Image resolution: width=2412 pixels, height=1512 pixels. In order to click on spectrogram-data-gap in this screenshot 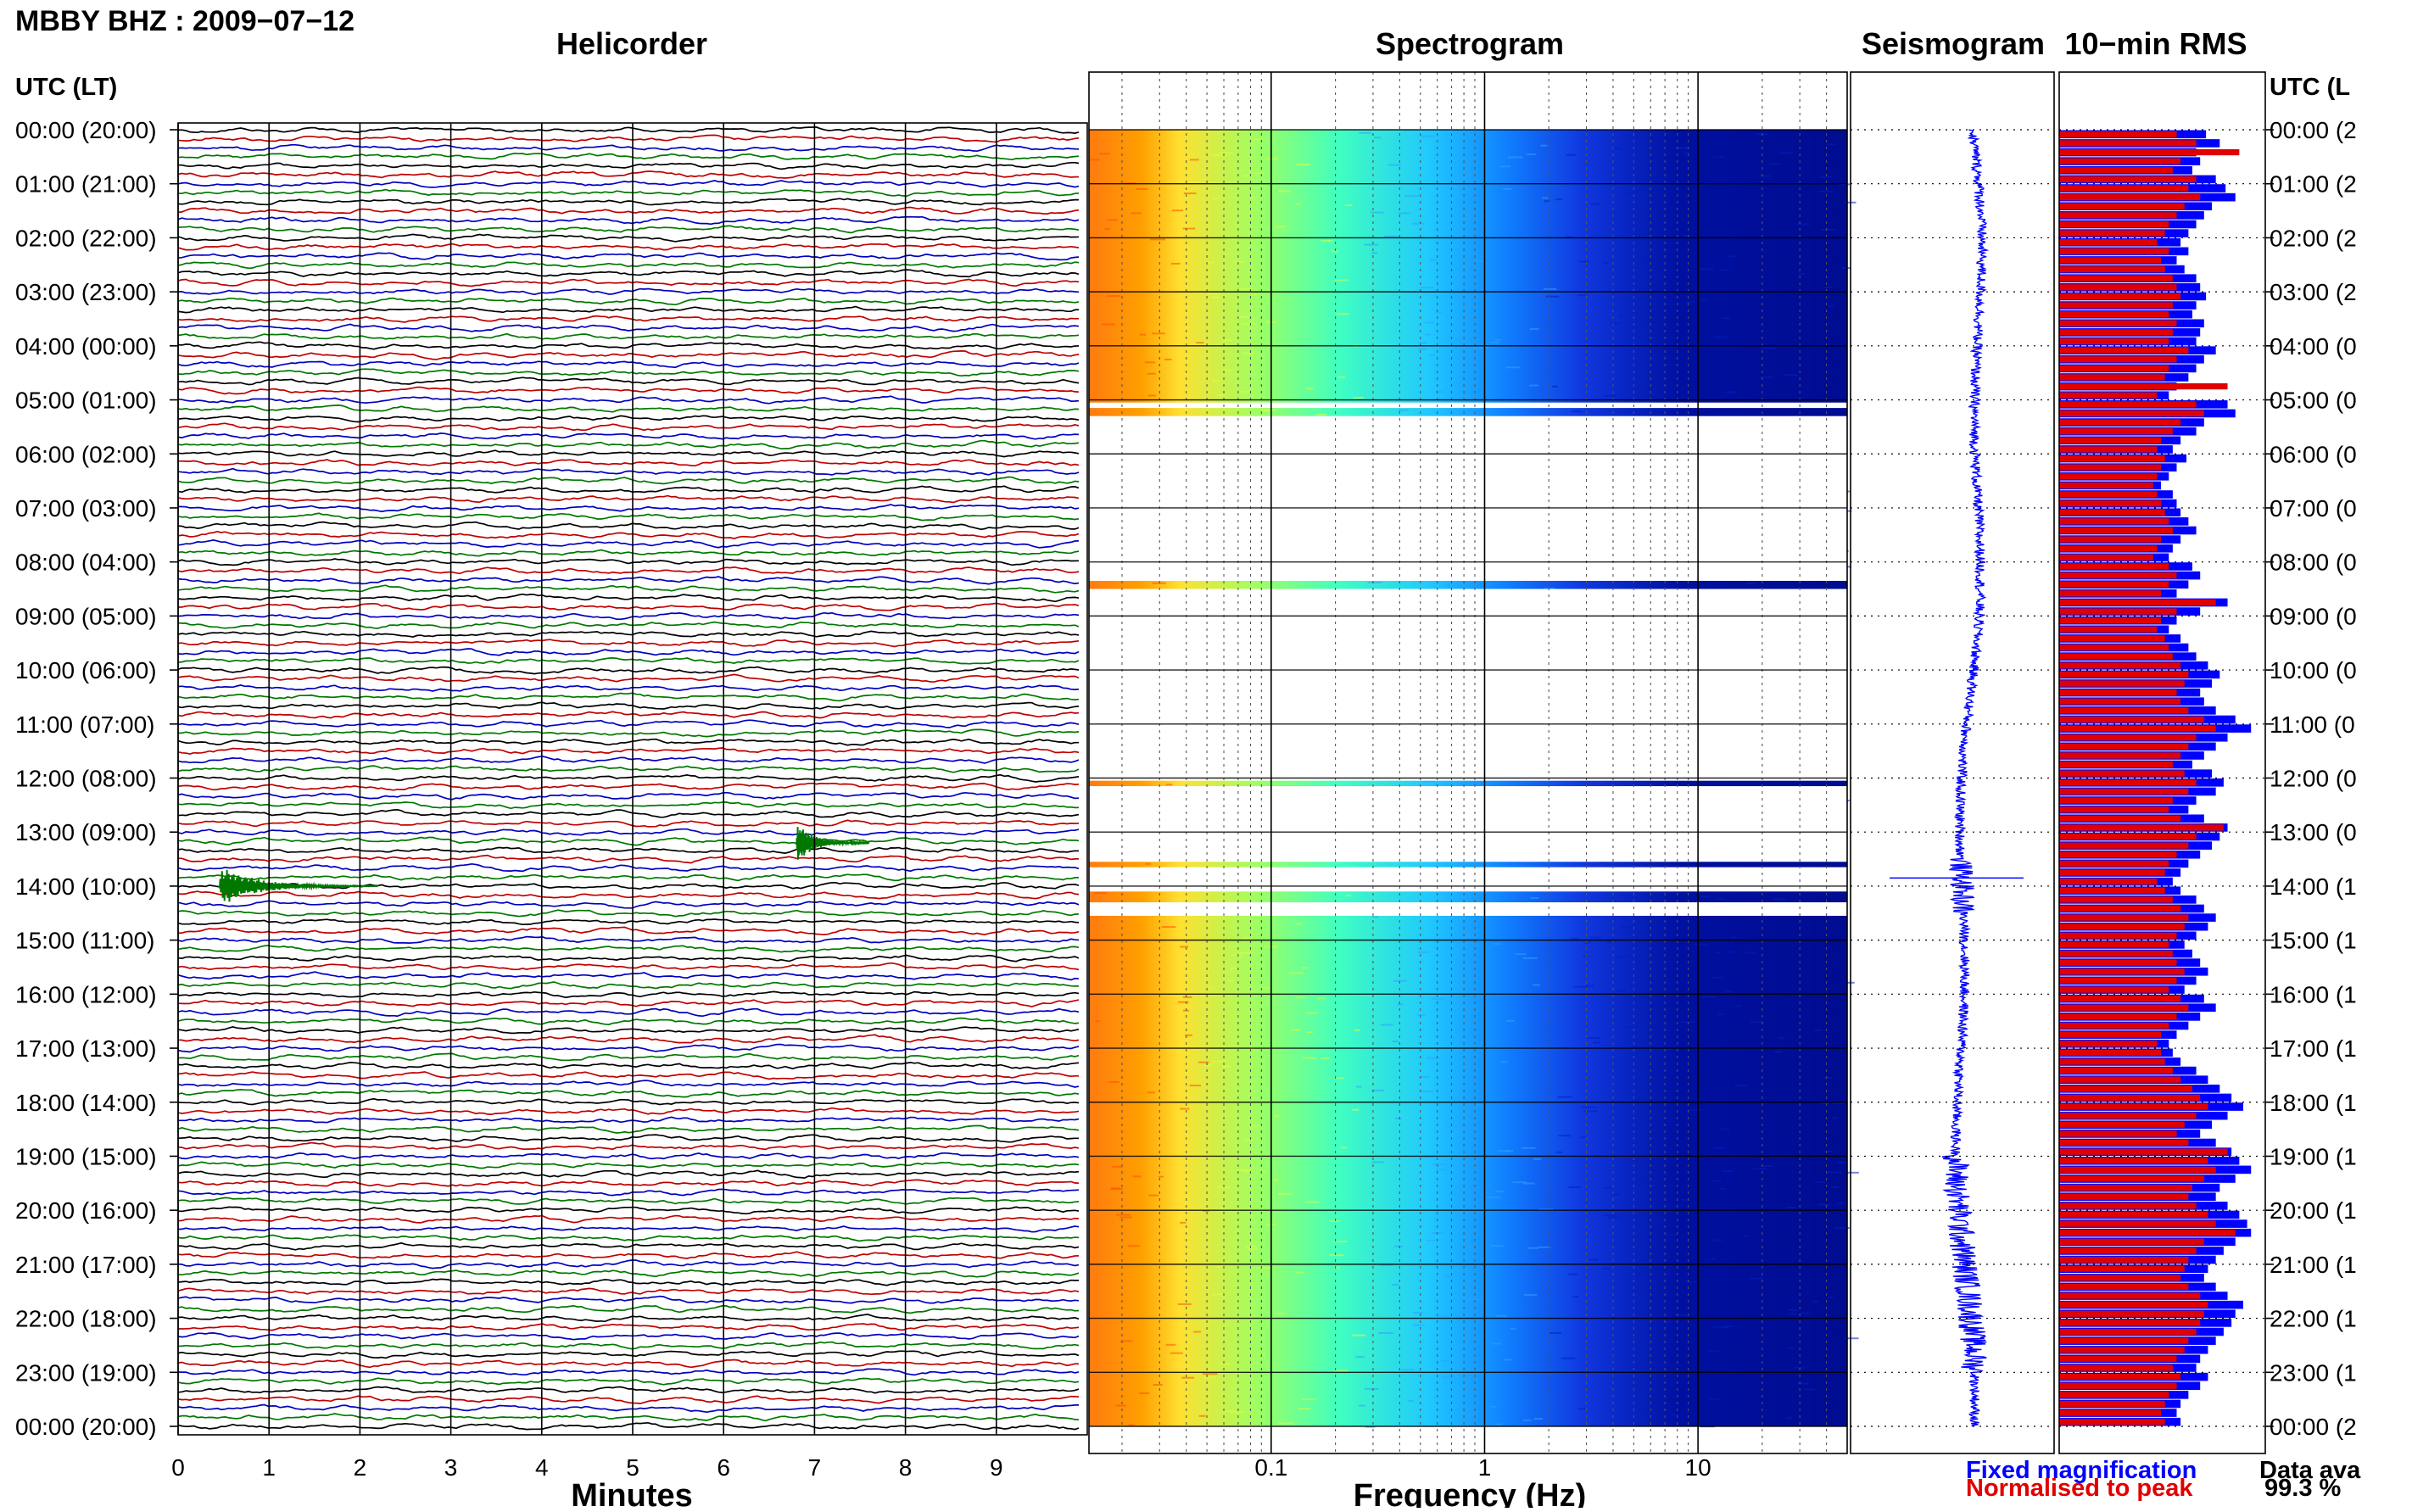, I will do `click(1468, 909)`.